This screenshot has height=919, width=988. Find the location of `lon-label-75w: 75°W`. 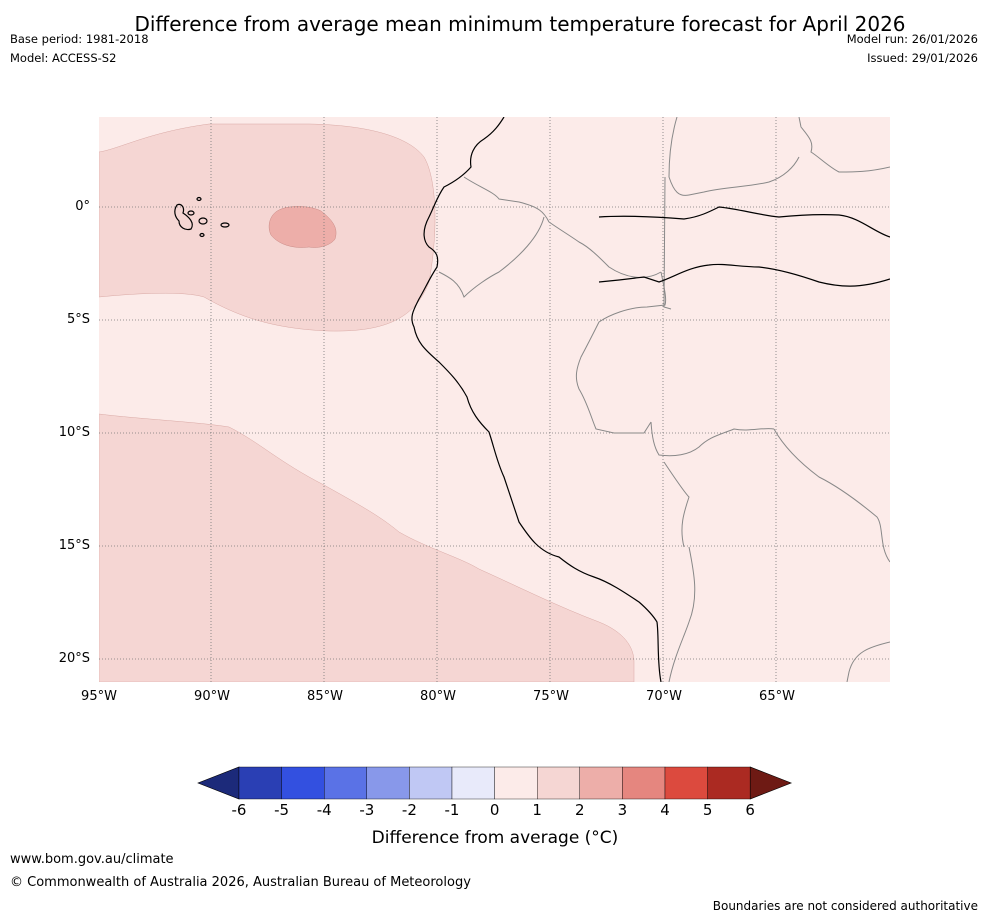

lon-label-75w: 75°W is located at coordinates (551, 696).